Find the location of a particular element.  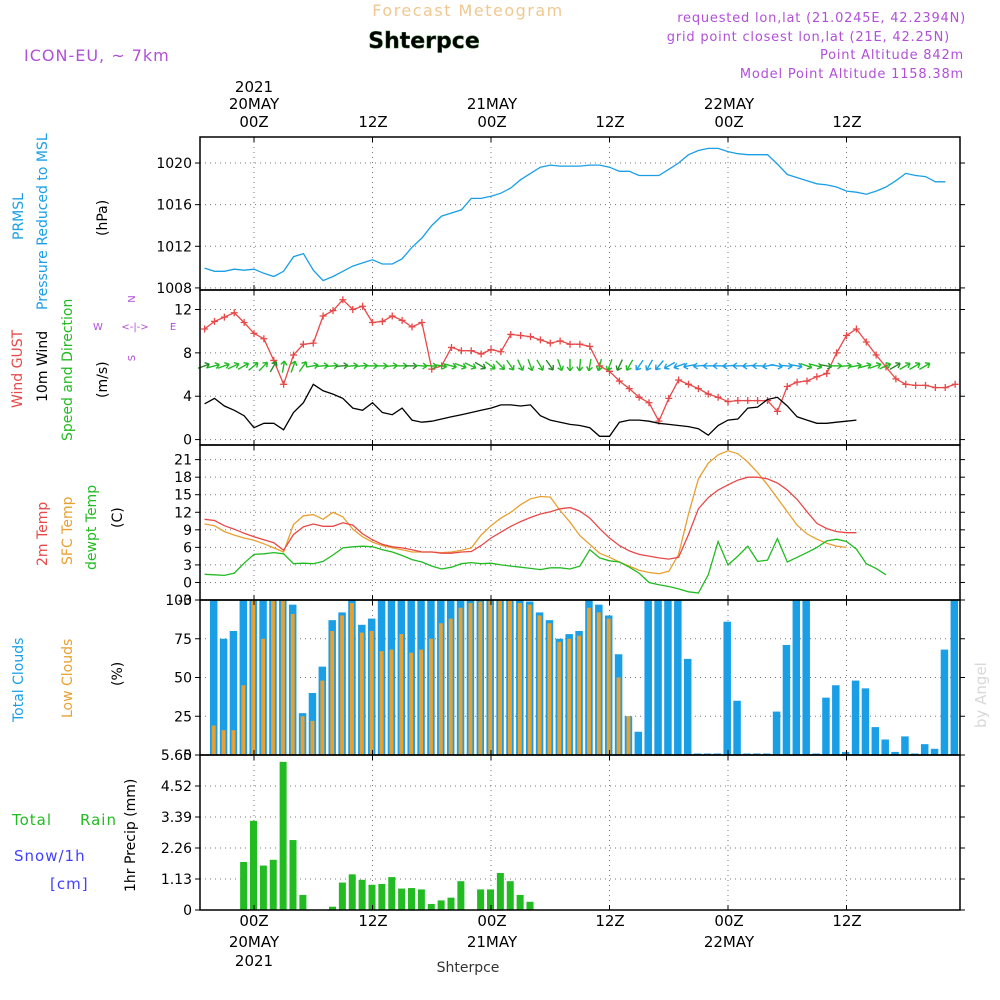

y-tick-label: 8 is located at coordinates (187, 354).